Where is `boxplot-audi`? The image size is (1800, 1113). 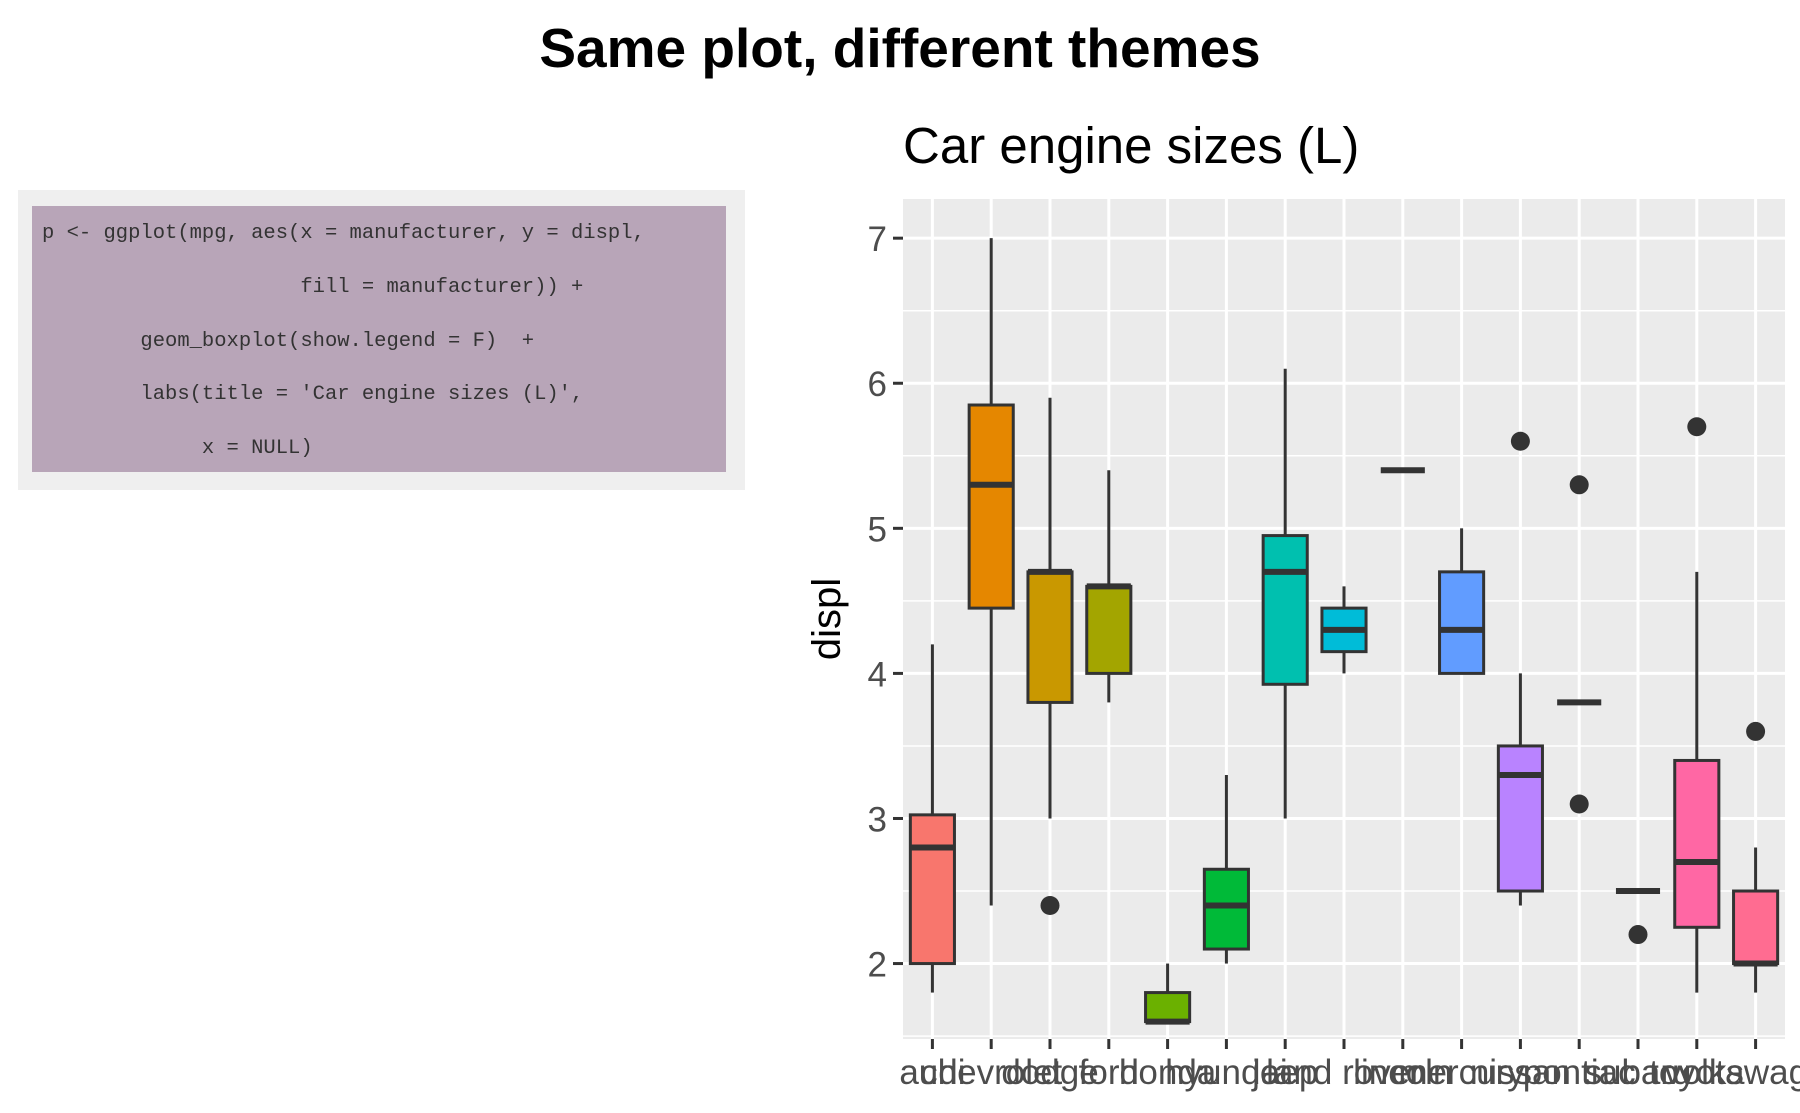
boxplot-audi is located at coordinates (932, 818).